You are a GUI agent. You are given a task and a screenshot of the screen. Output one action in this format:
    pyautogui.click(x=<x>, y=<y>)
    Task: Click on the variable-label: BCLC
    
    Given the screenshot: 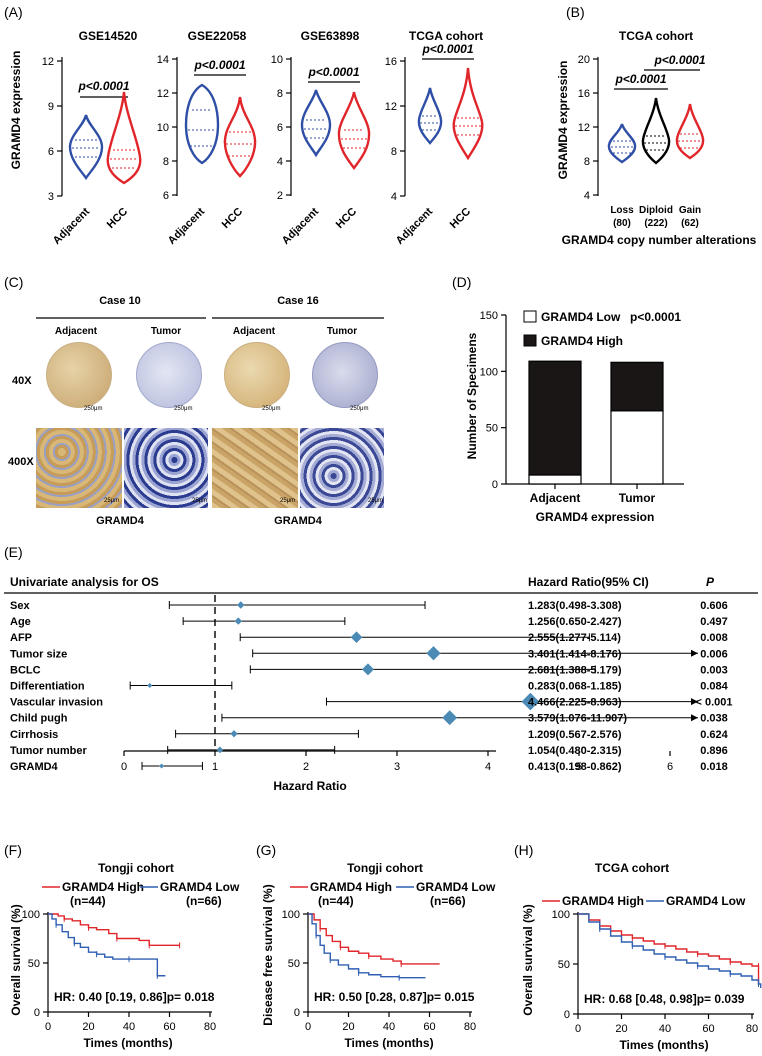 What is the action you would take?
    pyautogui.click(x=25, y=670)
    